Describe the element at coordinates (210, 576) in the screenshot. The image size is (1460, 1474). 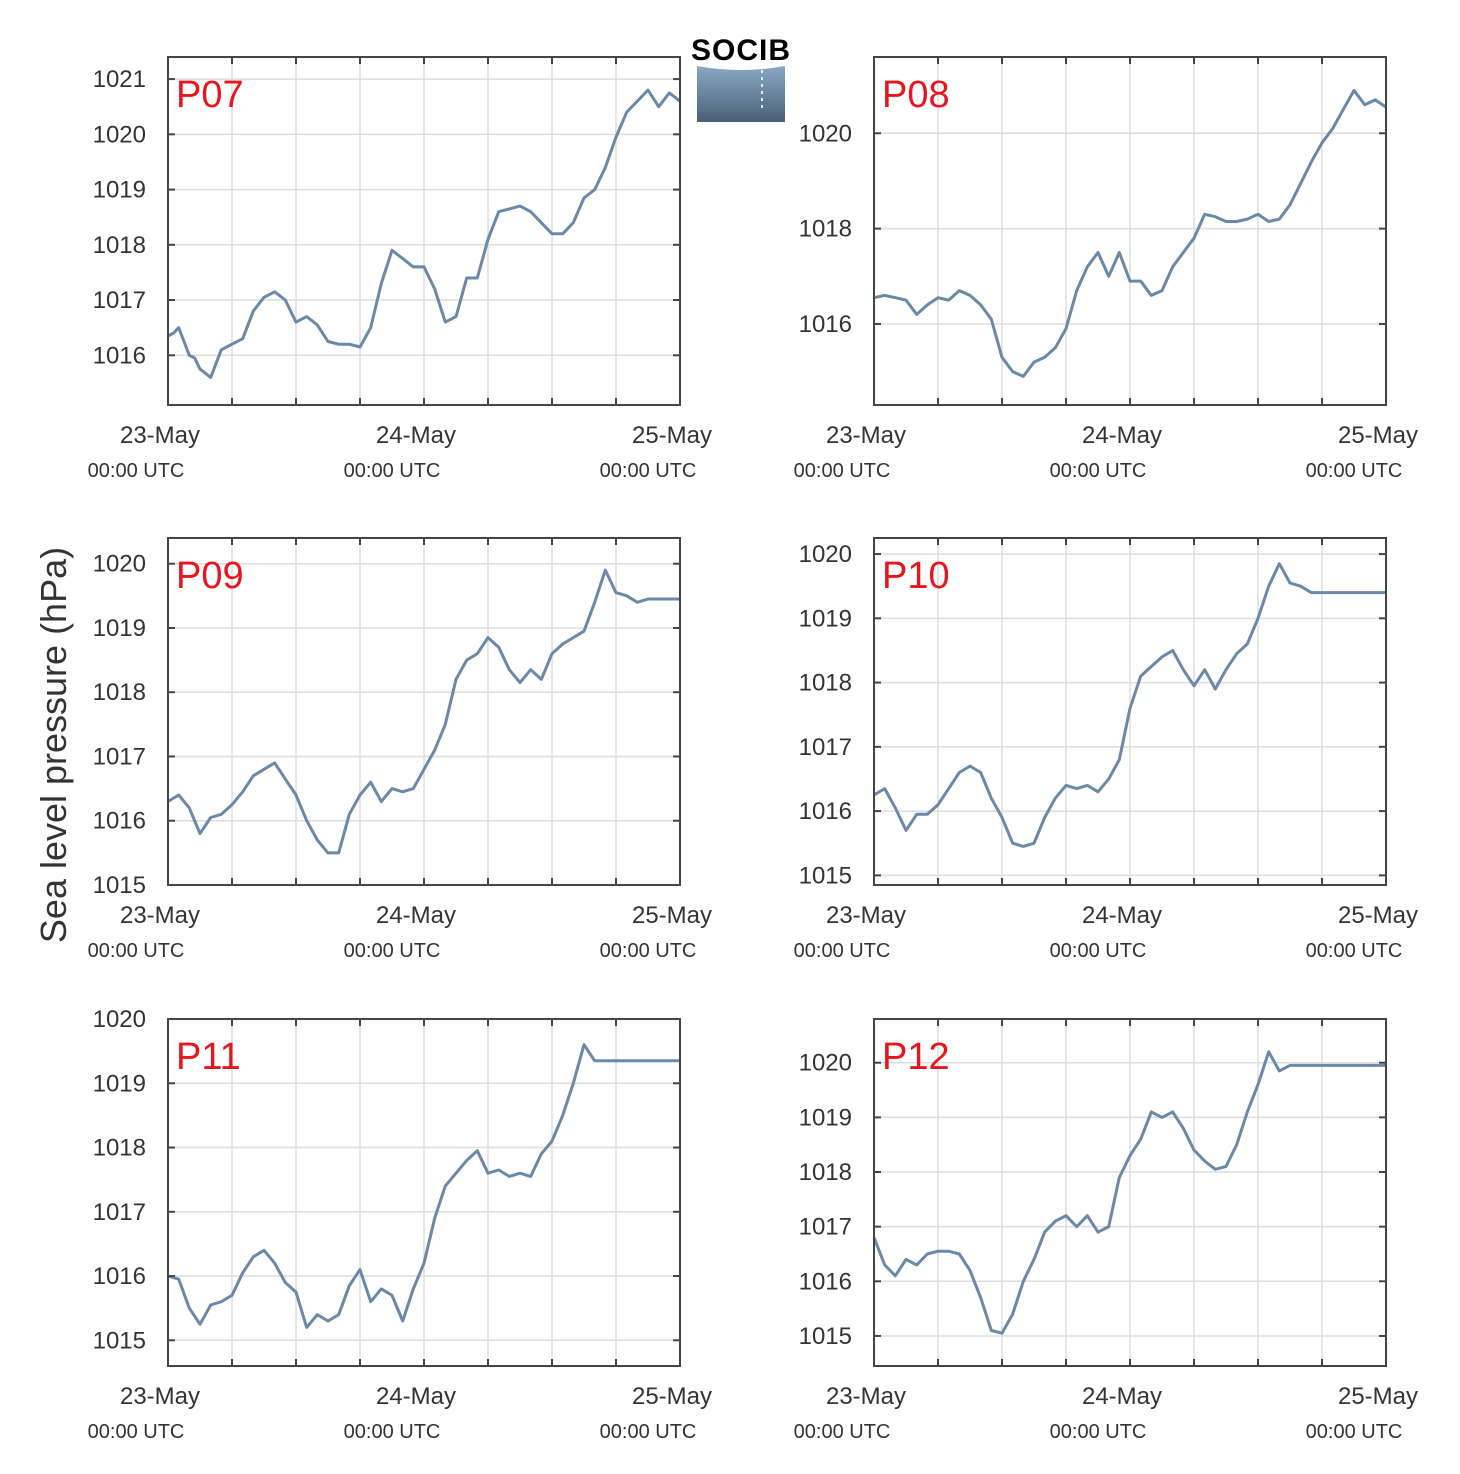
I see `panel-label: P09` at that location.